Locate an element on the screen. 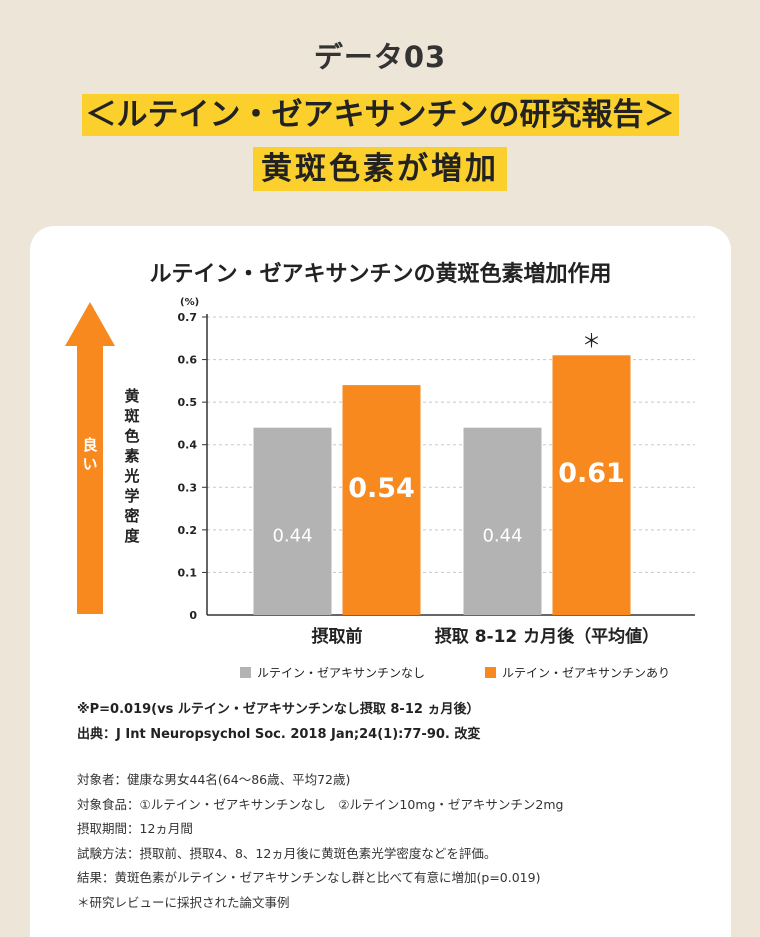  y-axis-label: 黄斑色素光学密度 is located at coordinates (132, 466).